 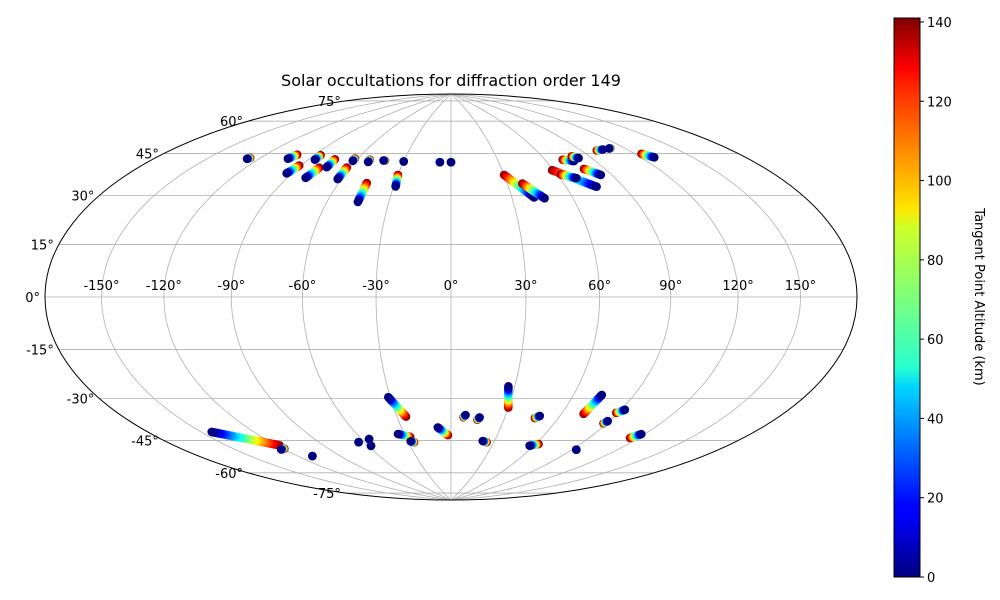 I want to click on lat-tick-label: 0°, so click(x=32, y=298).